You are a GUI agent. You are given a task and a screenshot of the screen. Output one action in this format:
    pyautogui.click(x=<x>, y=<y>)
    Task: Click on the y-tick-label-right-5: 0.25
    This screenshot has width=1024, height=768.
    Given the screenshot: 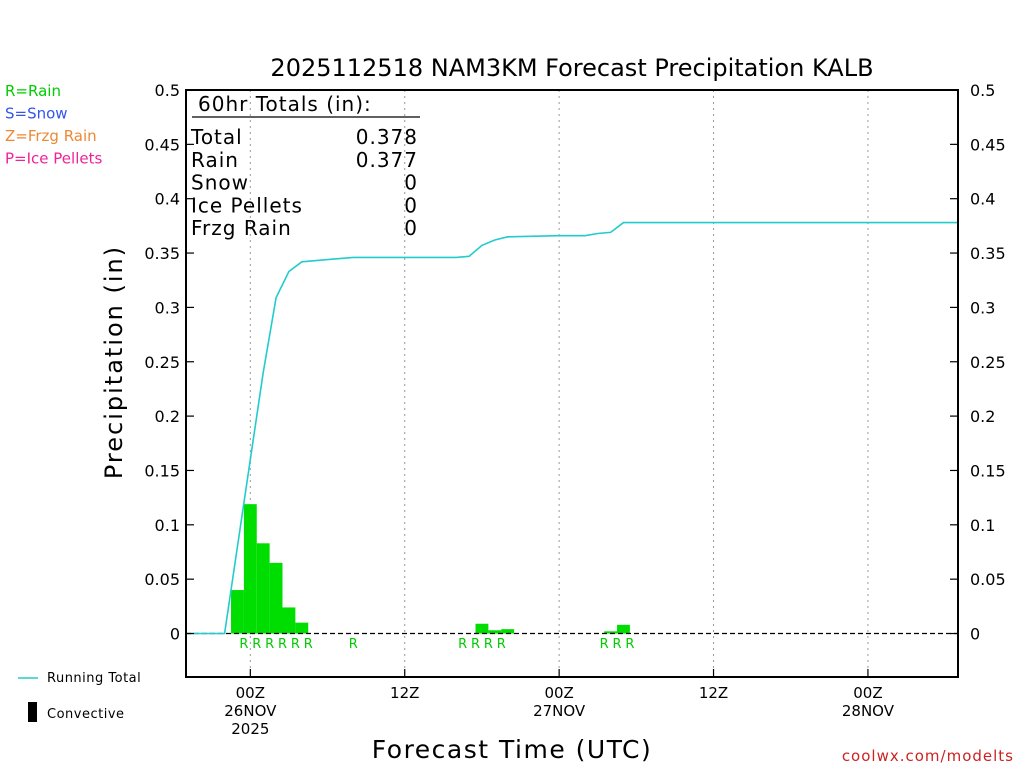 What is the action you would take?
    pyautogui.click(x=988, y=362)
    